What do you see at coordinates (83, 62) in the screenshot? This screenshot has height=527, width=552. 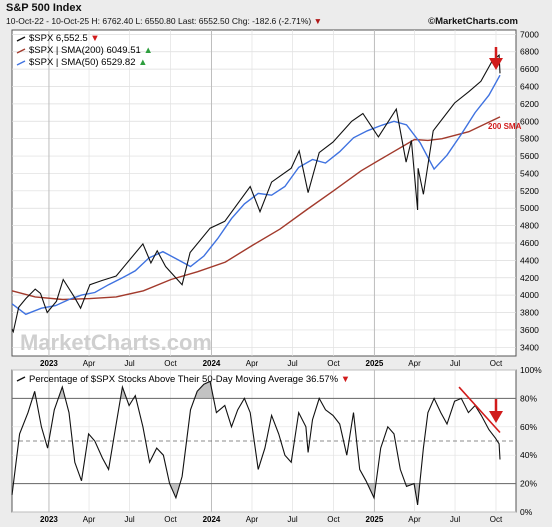 I see `legend-label: $SPX | SMA(50) 6529.82` at bounding box center [83, 62].